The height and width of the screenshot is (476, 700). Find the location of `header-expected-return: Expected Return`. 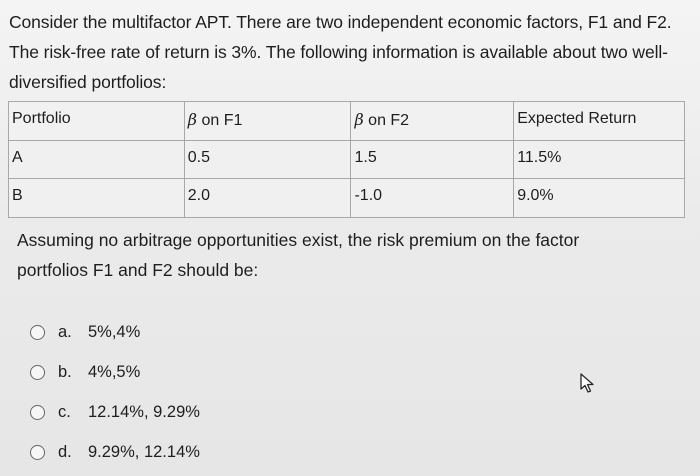

header-expected-return: Expected Return is located at coordinates (599, 121).